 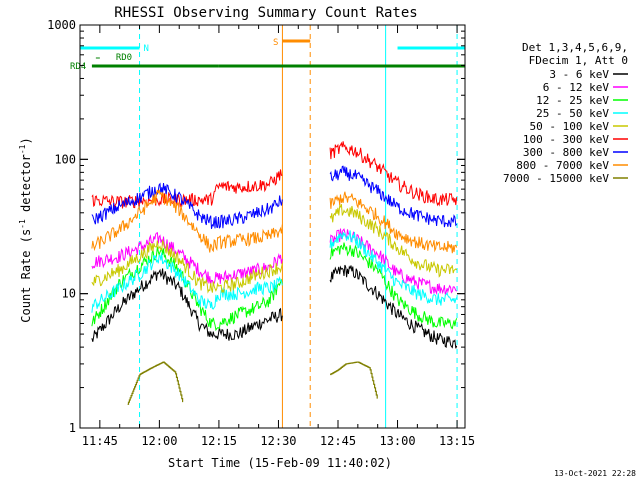 I want to click on series-800-7000-kev, so click(x=274, y=221).